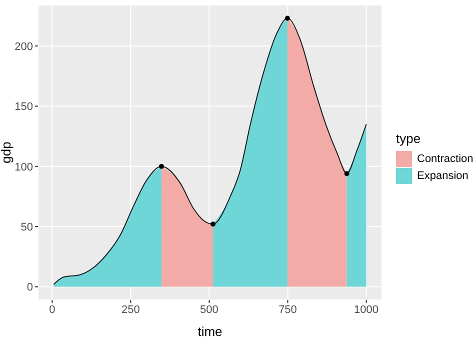  I want to click on y-tick-label: 200, so click(23, 46).